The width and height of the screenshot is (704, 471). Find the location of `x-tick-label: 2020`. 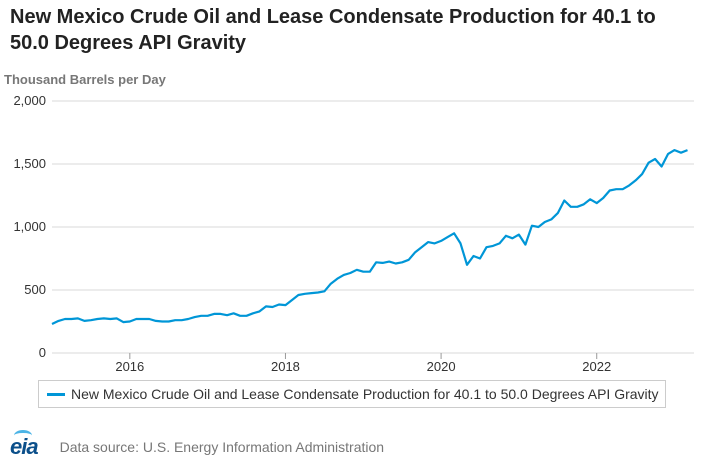

x-tick-label: 2020 is located at coordinates (441, 366).